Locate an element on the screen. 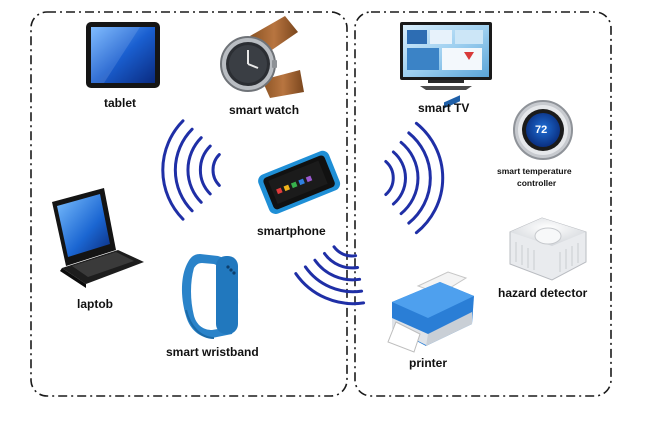 This screenshot has width=652, height=431. laptop-label: laptob is located at coordinates (95, 304).